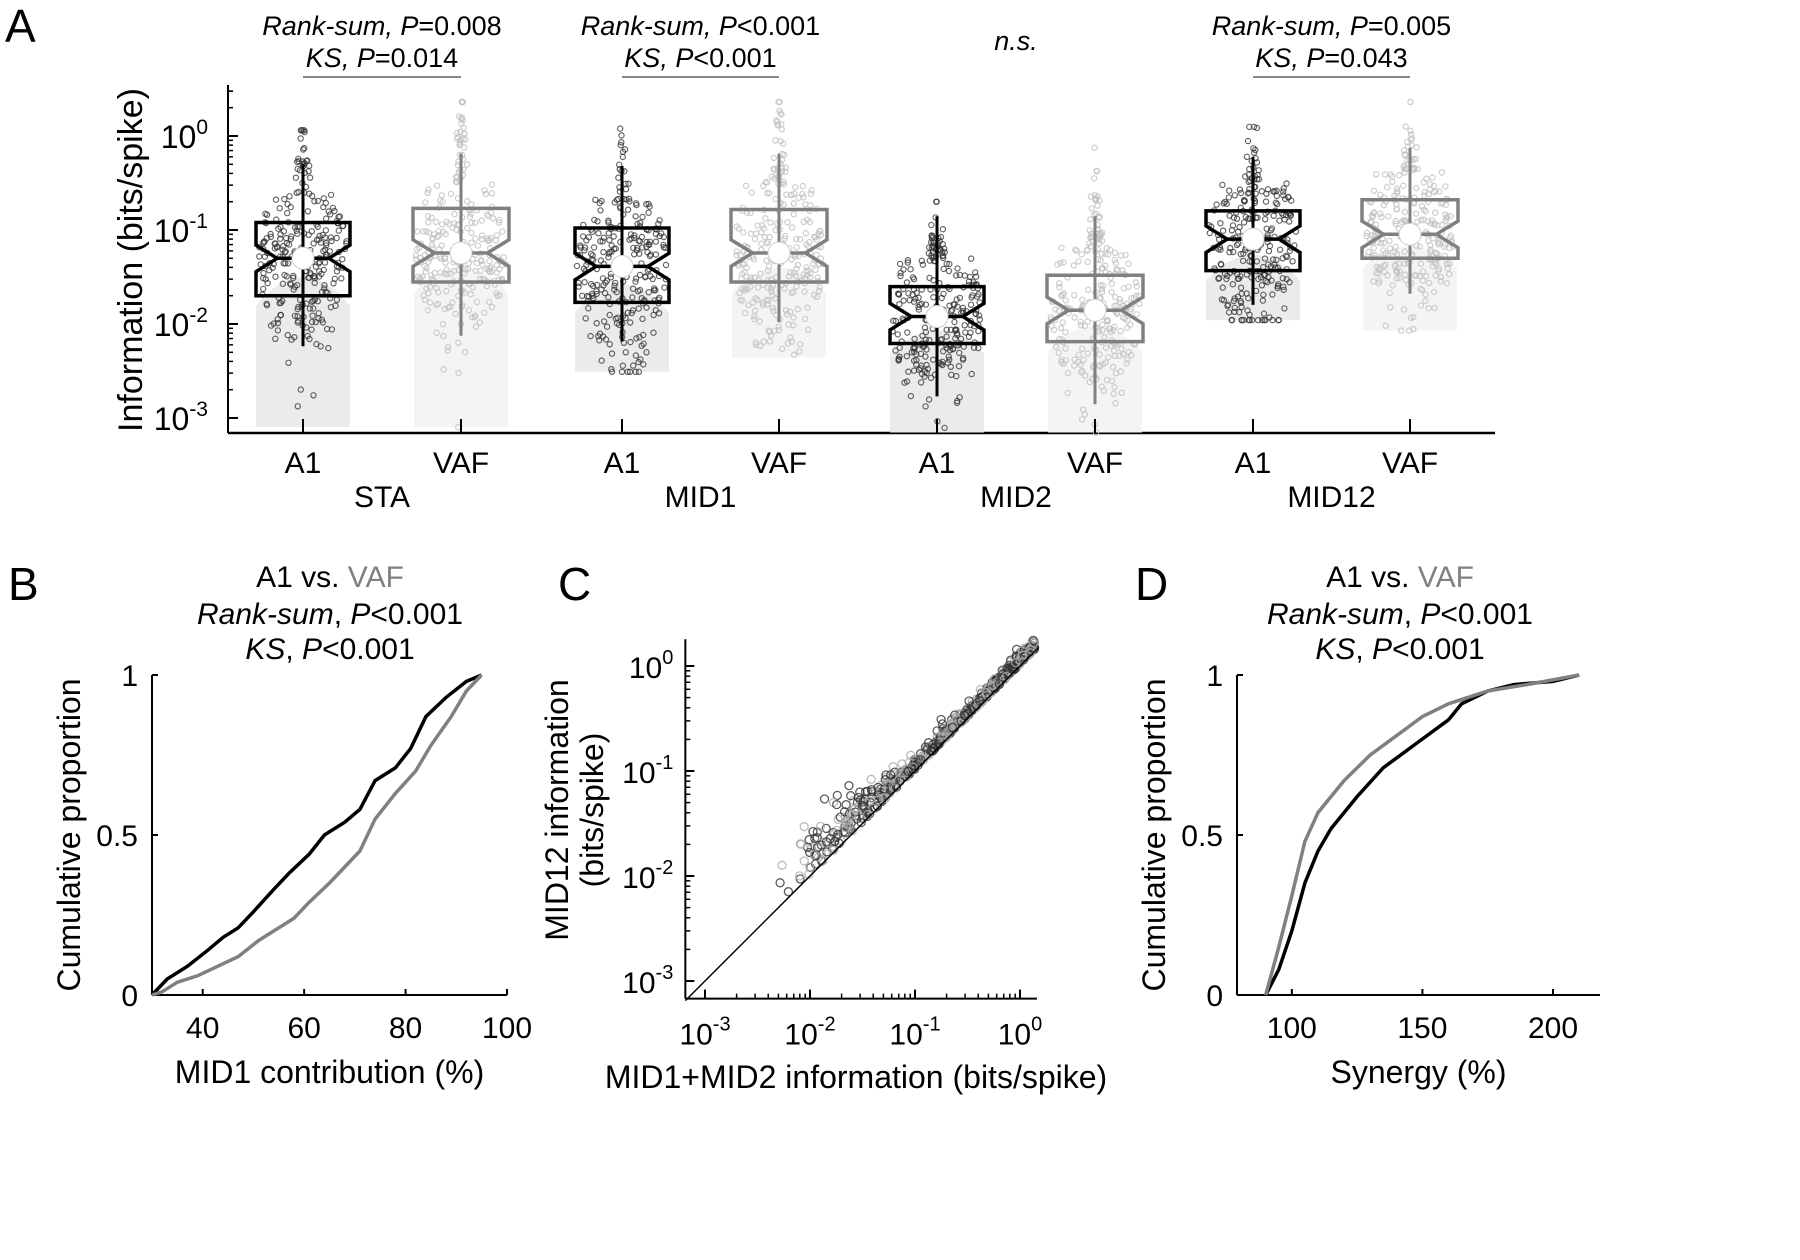 This screenshot has height=1260, width=1800. I want to click on notched-box, so click(461, 245).